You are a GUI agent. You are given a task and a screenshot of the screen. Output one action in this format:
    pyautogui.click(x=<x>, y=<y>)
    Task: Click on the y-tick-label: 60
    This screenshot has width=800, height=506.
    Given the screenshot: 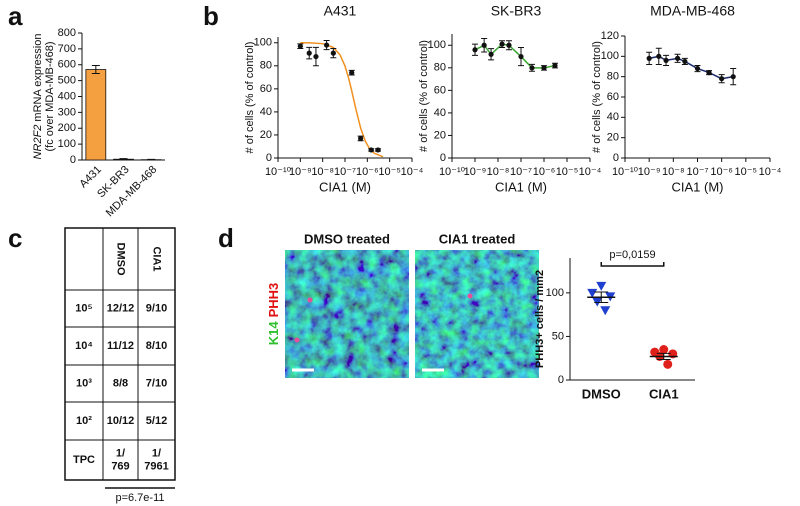 What is the action you would take?
    pyautogui.click(x=440, y=90)
    